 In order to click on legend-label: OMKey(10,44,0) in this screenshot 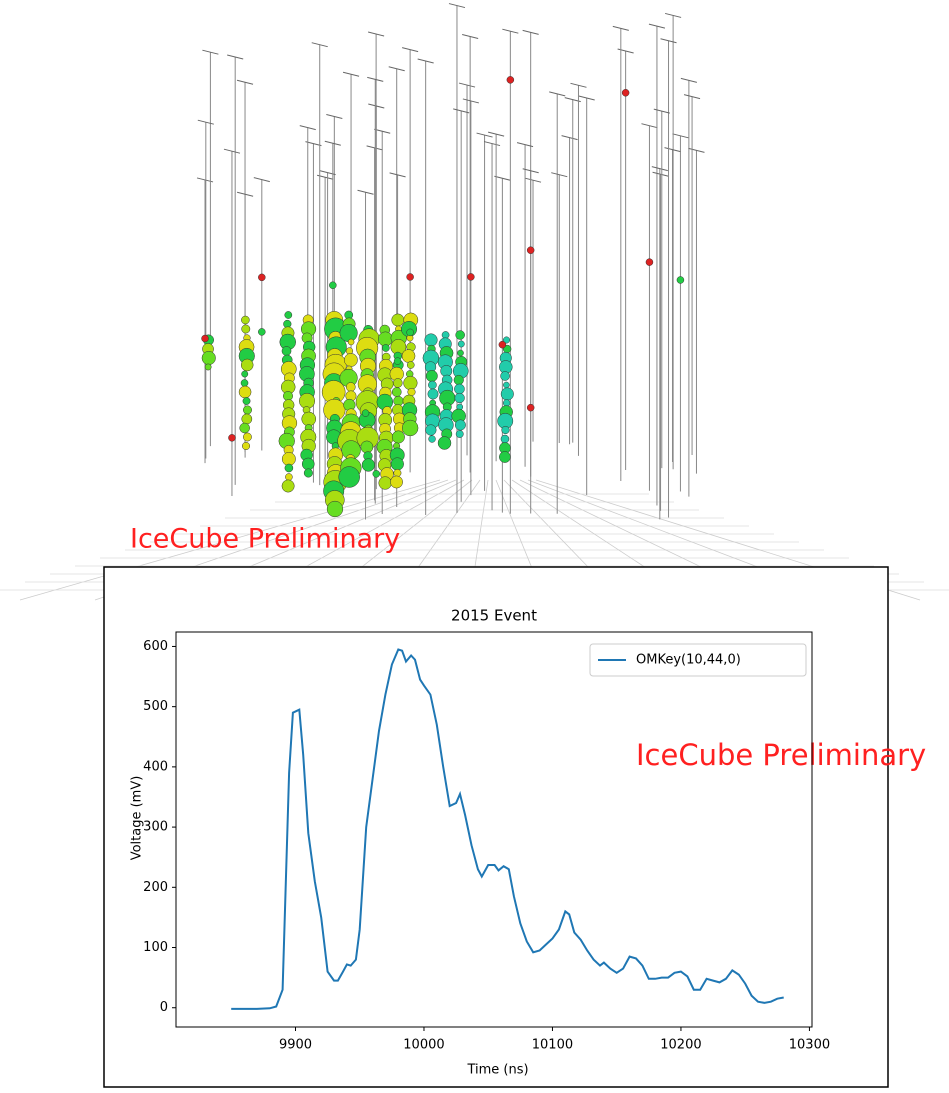, I will do `click(688, 660)`.